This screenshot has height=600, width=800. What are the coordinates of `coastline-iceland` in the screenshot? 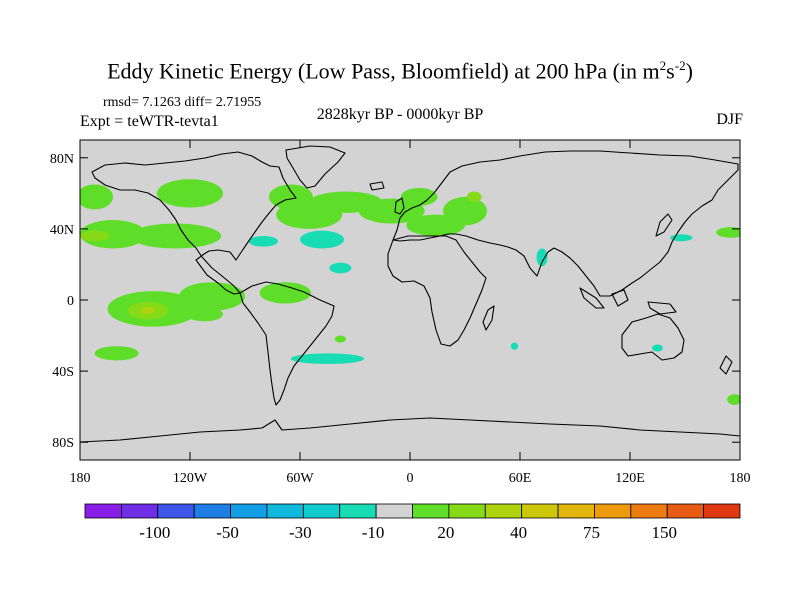 It's located at (377, 186).